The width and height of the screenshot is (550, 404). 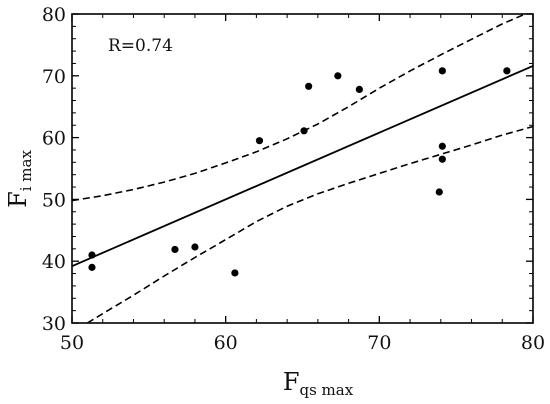 What do you see at coordinates (533, 343) in the screenshot?
I see `x-tick-label: 80` at bounding box center [533, 343].